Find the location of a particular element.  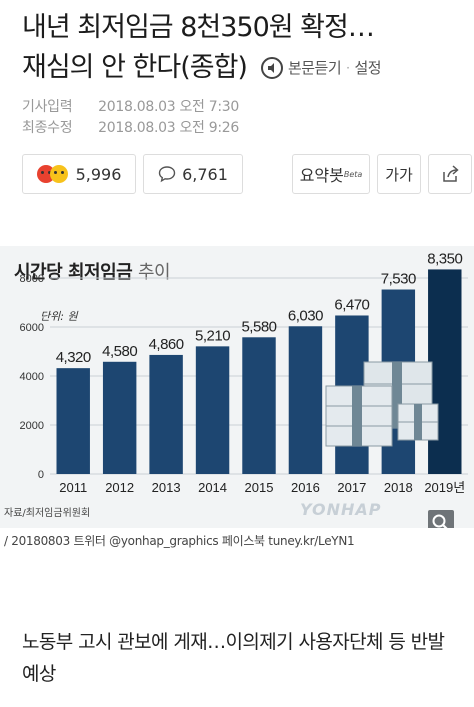

y-tick-label: 8000 is located at coordinates (32, 279).